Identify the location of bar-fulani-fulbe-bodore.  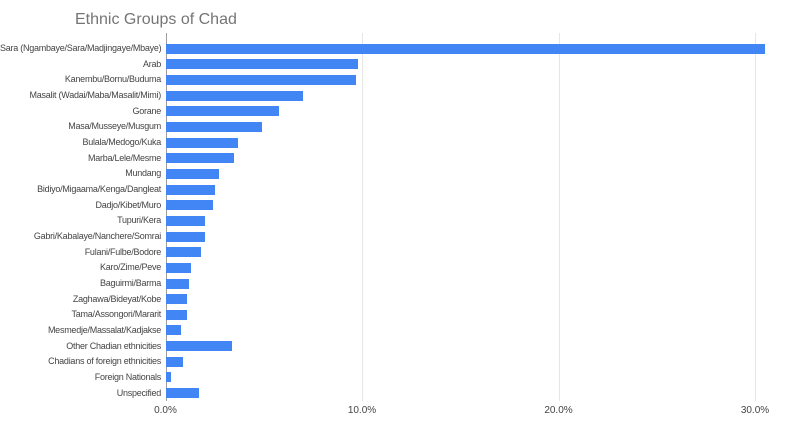
(183, 252).